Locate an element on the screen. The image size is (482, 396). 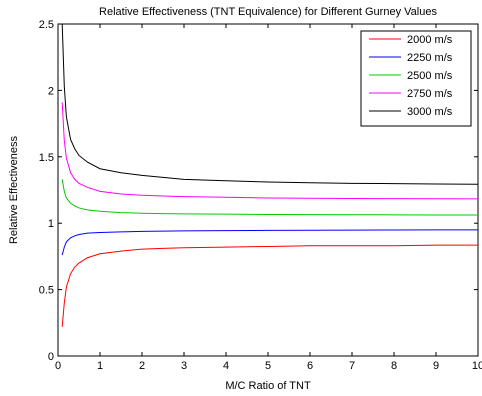
x-tick-label: 10 is located at coordinates (477, 366).